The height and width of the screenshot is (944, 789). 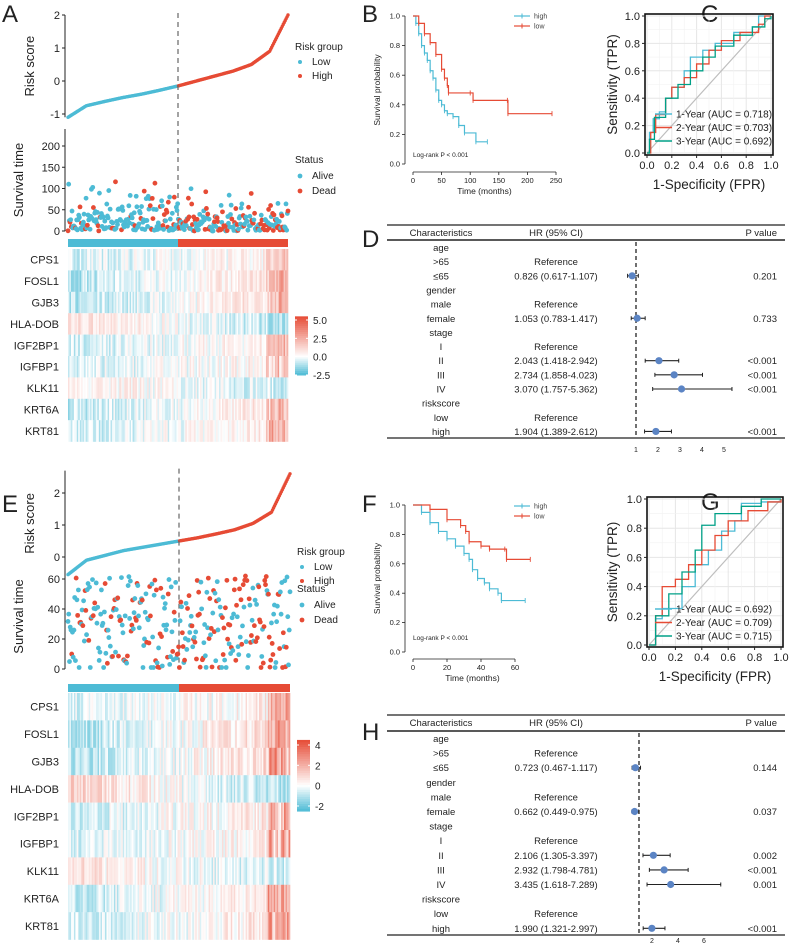 What do you see at coordinates (556, 347) in the screenshot?
I see `hr-value: Reference` at bounding box center [556, 347].